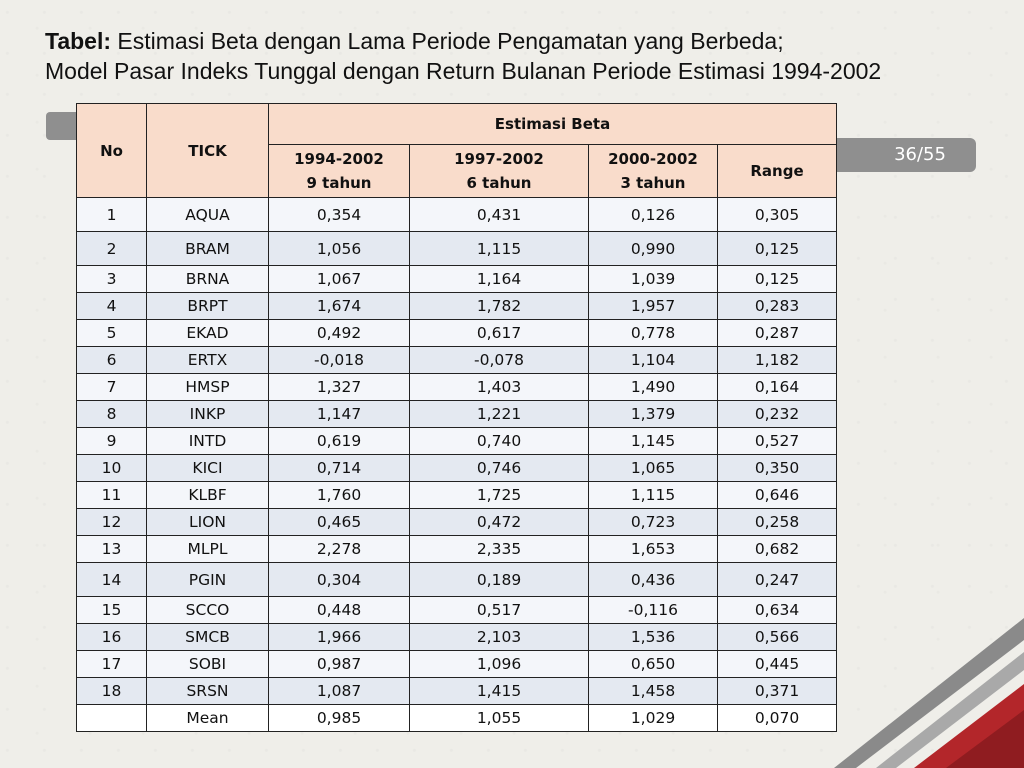  I want to click on cell-no-empty, so click(111, 718).